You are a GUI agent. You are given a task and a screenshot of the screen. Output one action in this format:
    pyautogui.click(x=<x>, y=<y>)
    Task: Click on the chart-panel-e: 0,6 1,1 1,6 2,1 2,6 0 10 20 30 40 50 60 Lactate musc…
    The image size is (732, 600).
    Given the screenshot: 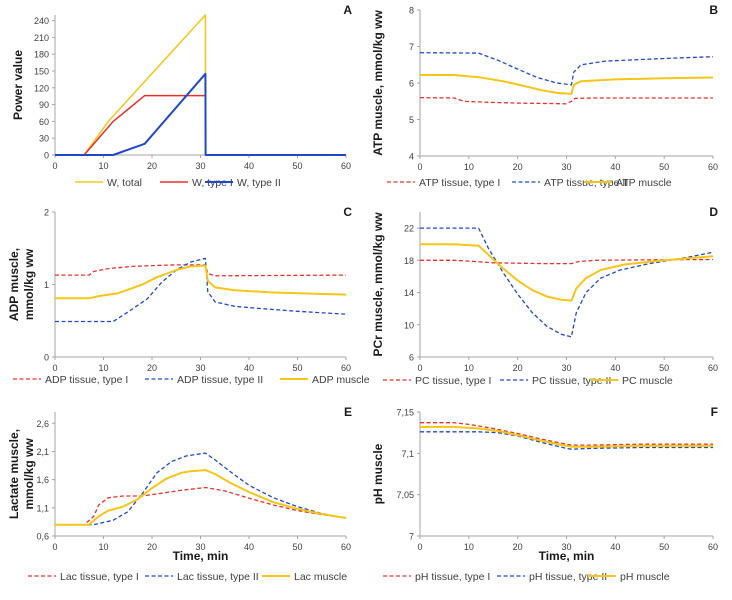 What is the action you would take?
    pyautogui.click(x=179, y=494)
    